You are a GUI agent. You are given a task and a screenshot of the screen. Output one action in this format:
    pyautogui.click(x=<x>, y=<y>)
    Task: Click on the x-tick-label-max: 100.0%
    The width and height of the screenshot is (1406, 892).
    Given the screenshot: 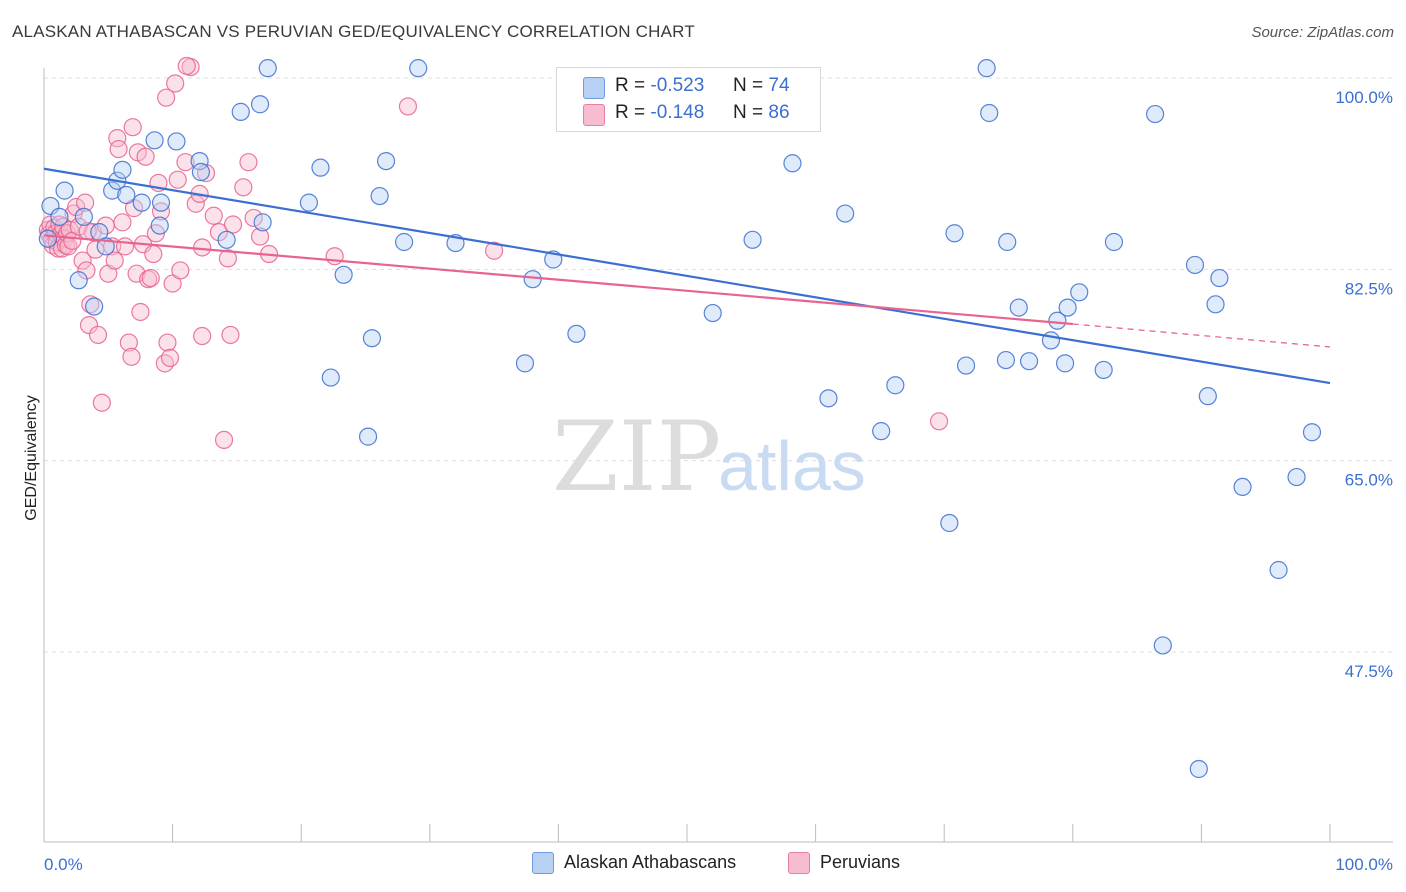 What is the action you would take?
    pyautogui.click(x=1364, y=864)
    